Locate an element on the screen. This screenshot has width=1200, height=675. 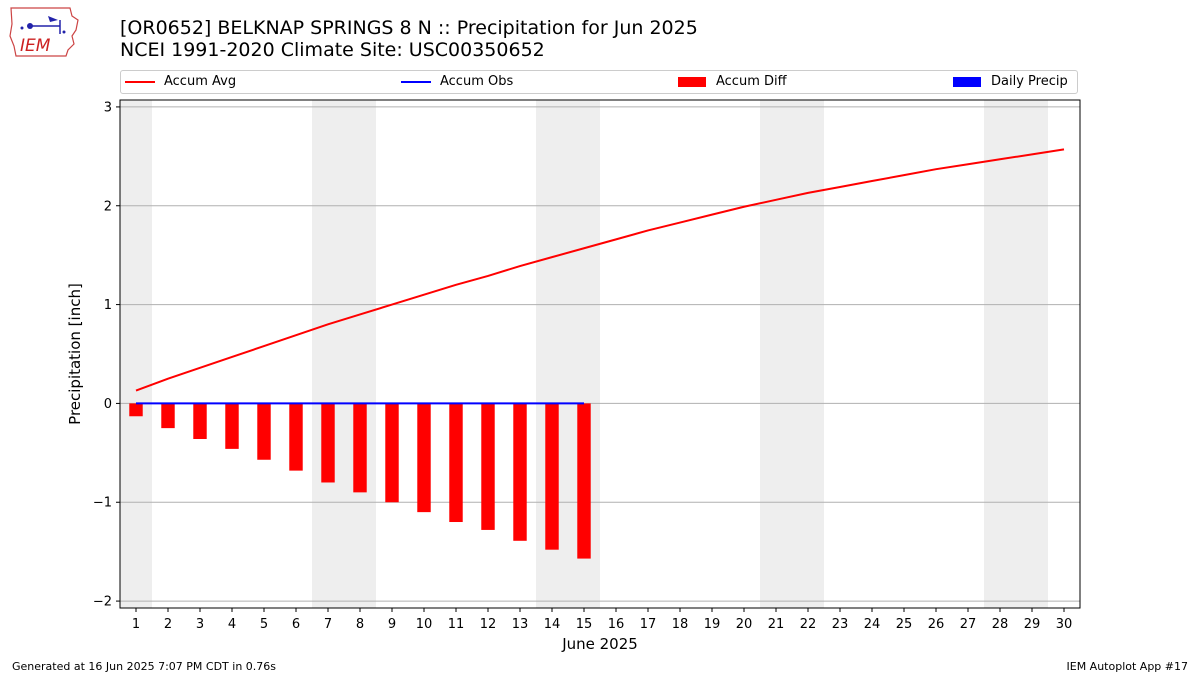
x-tick-label: 5 is located at coordinates (264, 624).